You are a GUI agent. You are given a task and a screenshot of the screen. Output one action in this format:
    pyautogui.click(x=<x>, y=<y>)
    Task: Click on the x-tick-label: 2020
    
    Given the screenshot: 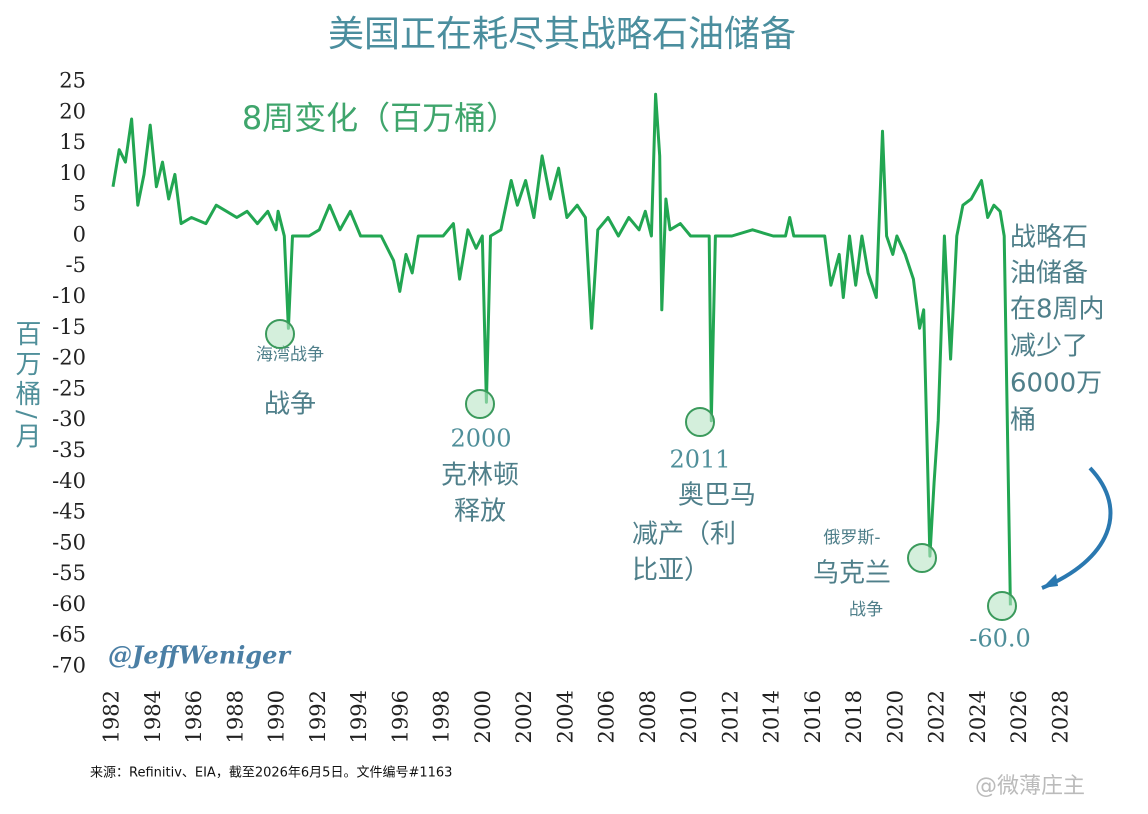 What is the action you would take?
    pyautogui.click(x=895, y=716)
    